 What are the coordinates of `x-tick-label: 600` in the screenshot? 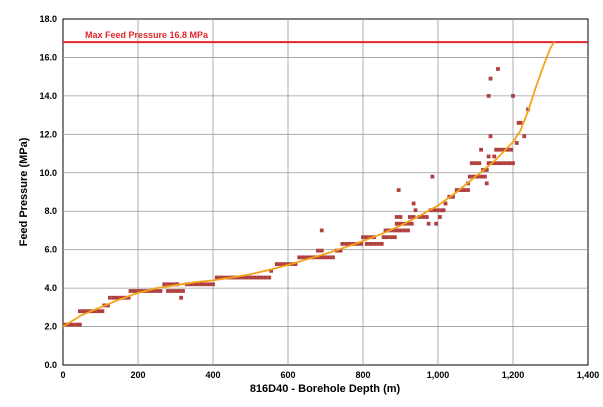 It's located at (287, 375).